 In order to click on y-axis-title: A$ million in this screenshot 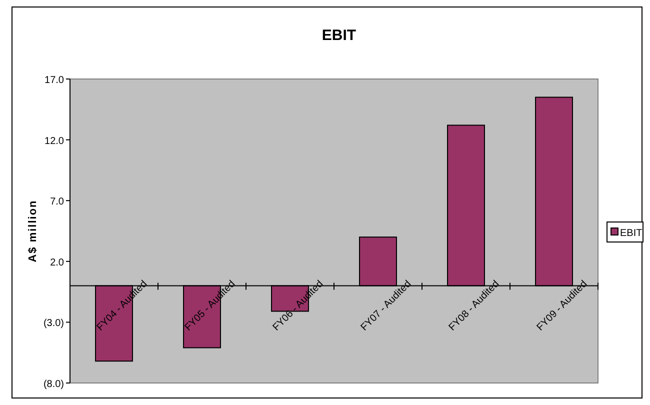, I will do `click(33, 231)`.